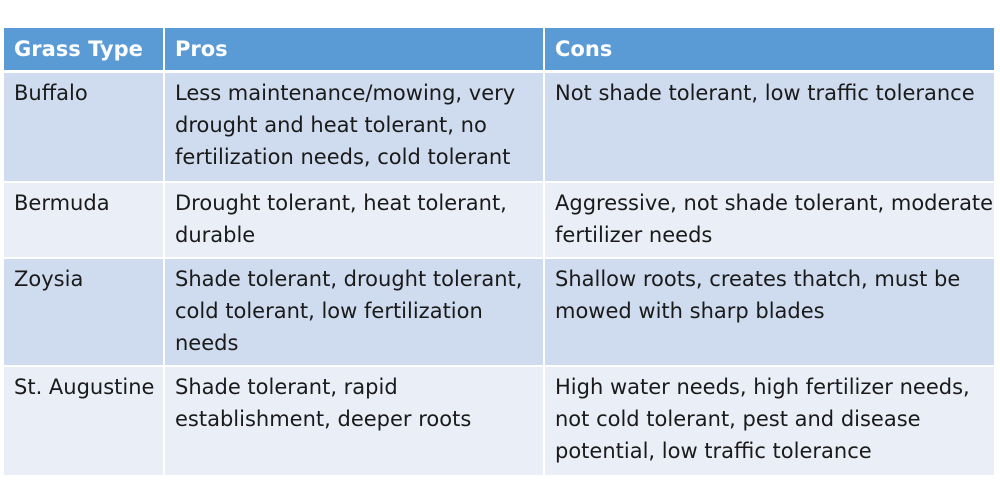 The width and height of the screenshot is (1000, 500). Describe the element at coordinates (84, 220) in the screenshot. I see `grass-type-cell: Bermuda` at that location.